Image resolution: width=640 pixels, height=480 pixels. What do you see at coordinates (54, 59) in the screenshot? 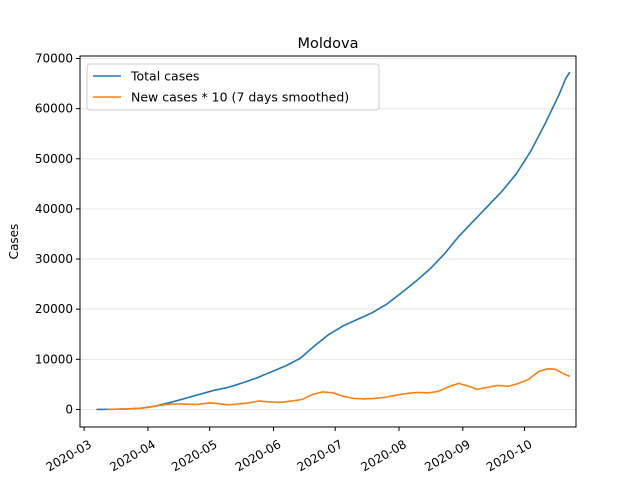
I see `y-tick-label: 70000` at bounding box center [54, 59].